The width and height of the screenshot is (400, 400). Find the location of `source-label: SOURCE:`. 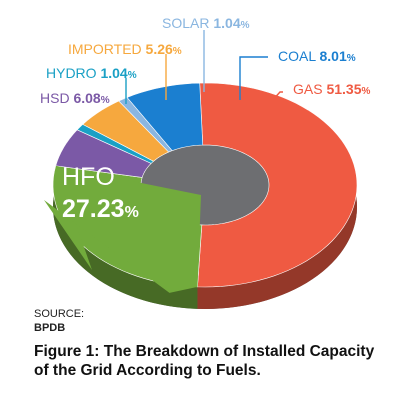

source-label: SOURCE: is located at coordinates (59, 314).